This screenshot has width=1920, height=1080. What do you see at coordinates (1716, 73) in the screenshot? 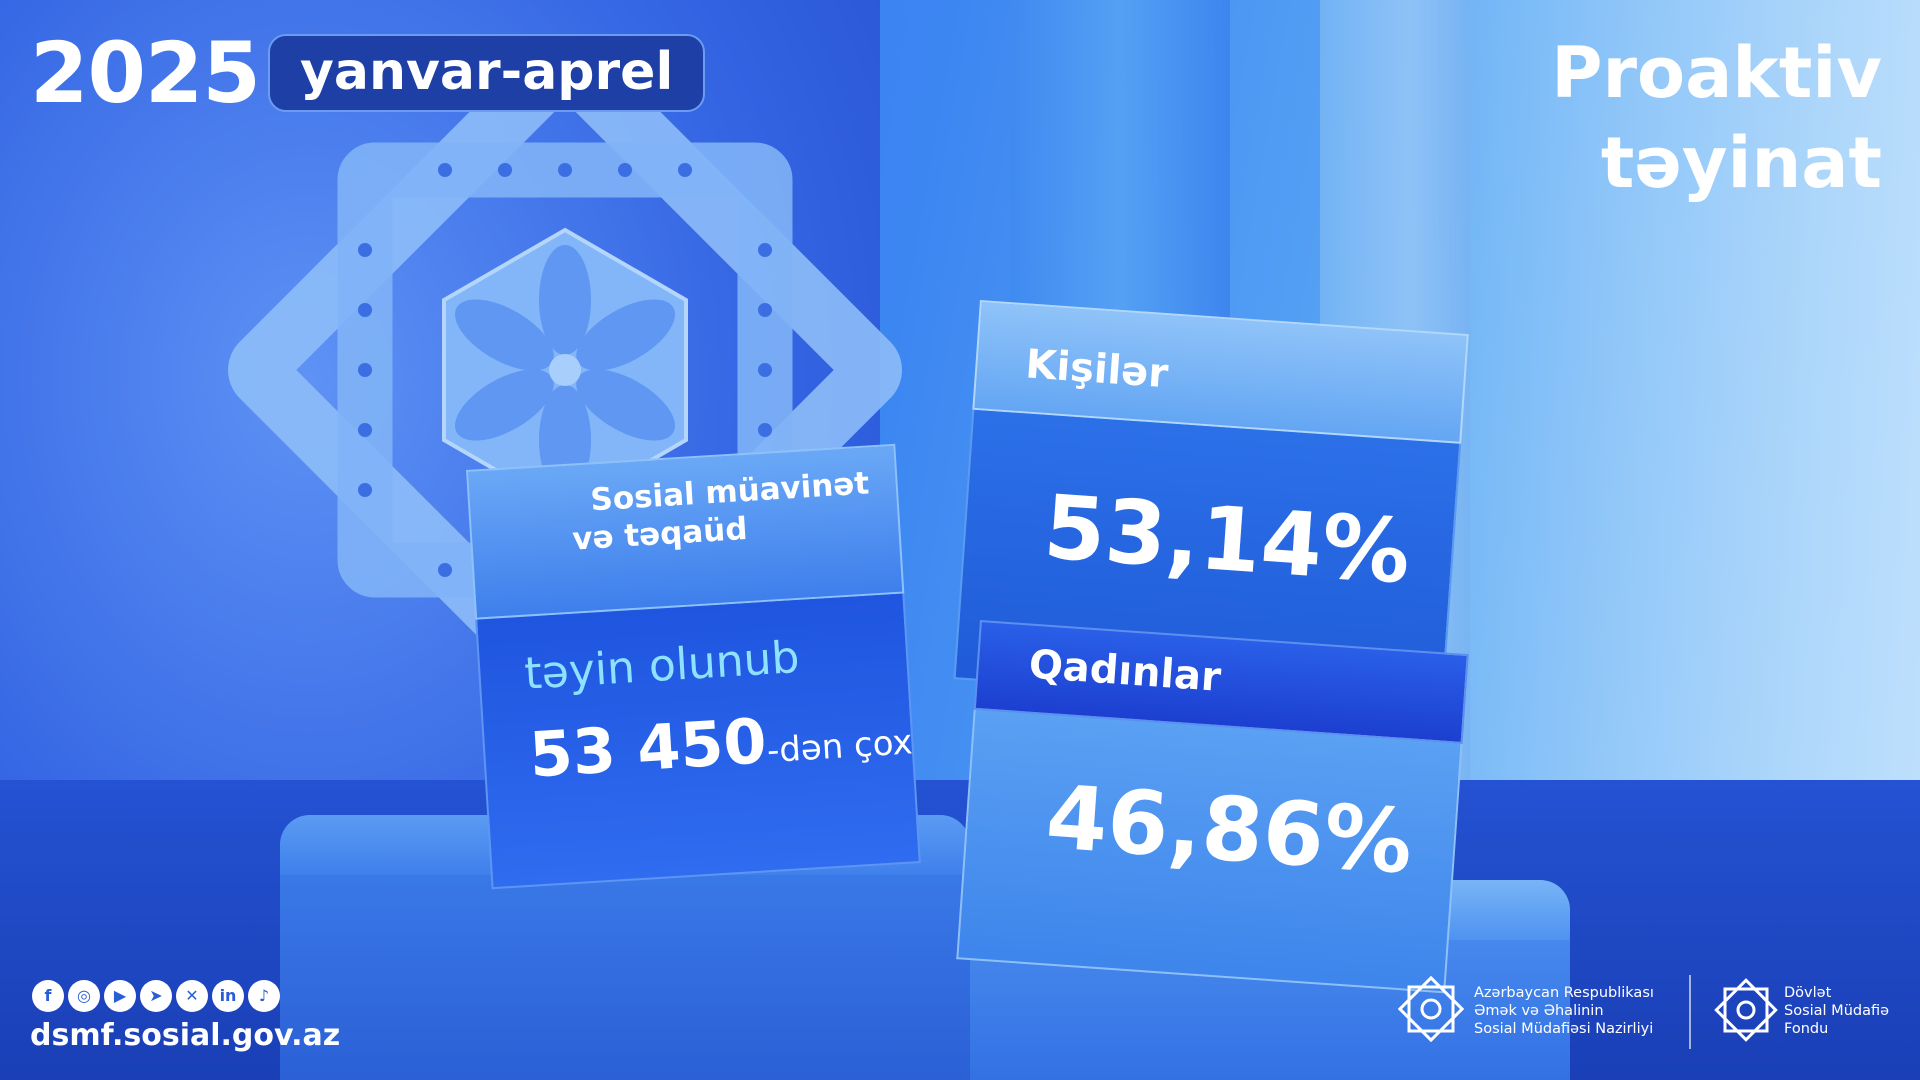
I see `title-line-1: Proaktiv` at bounding box center [1716, 73].